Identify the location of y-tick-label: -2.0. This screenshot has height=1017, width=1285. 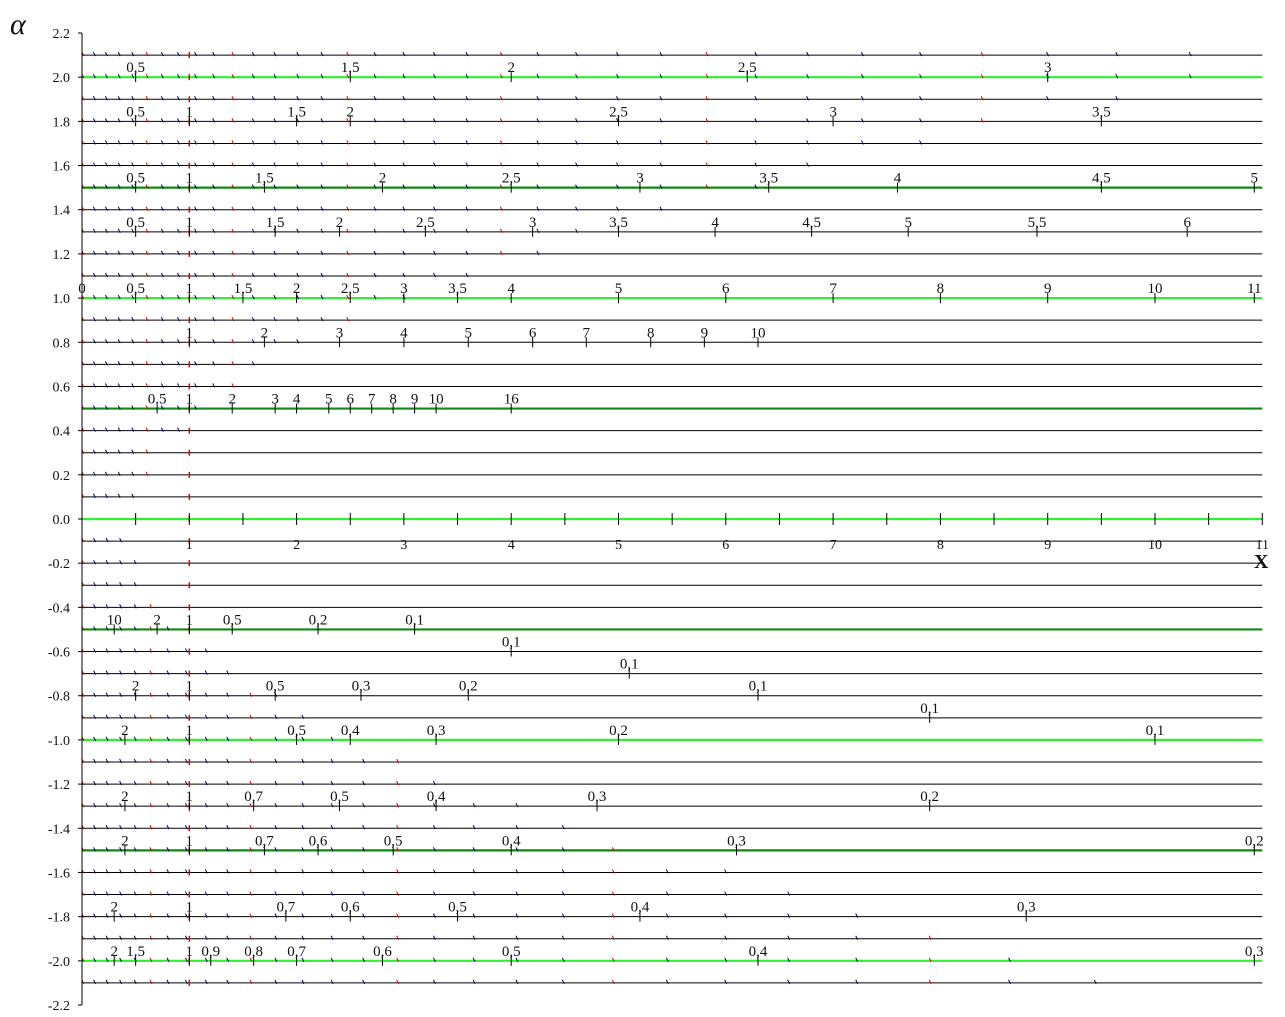
(59, 962).